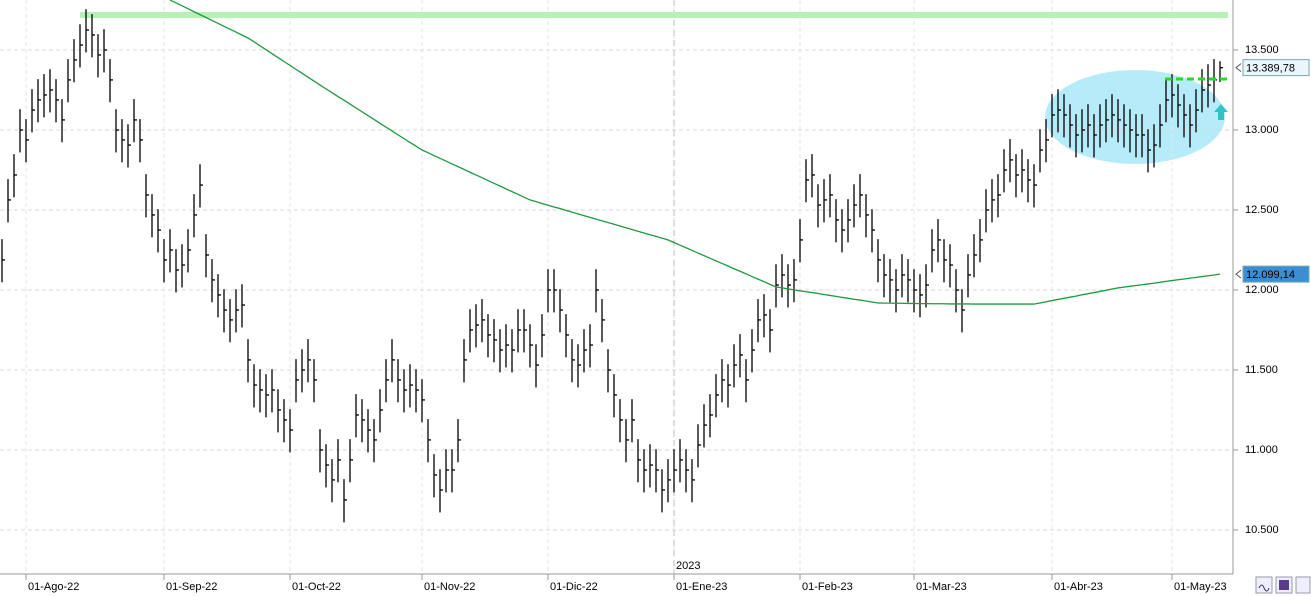  Describe the element at coordinates (1270, 69) in the screenshot. I see `price-tag-label: 13.389,78` at that location.